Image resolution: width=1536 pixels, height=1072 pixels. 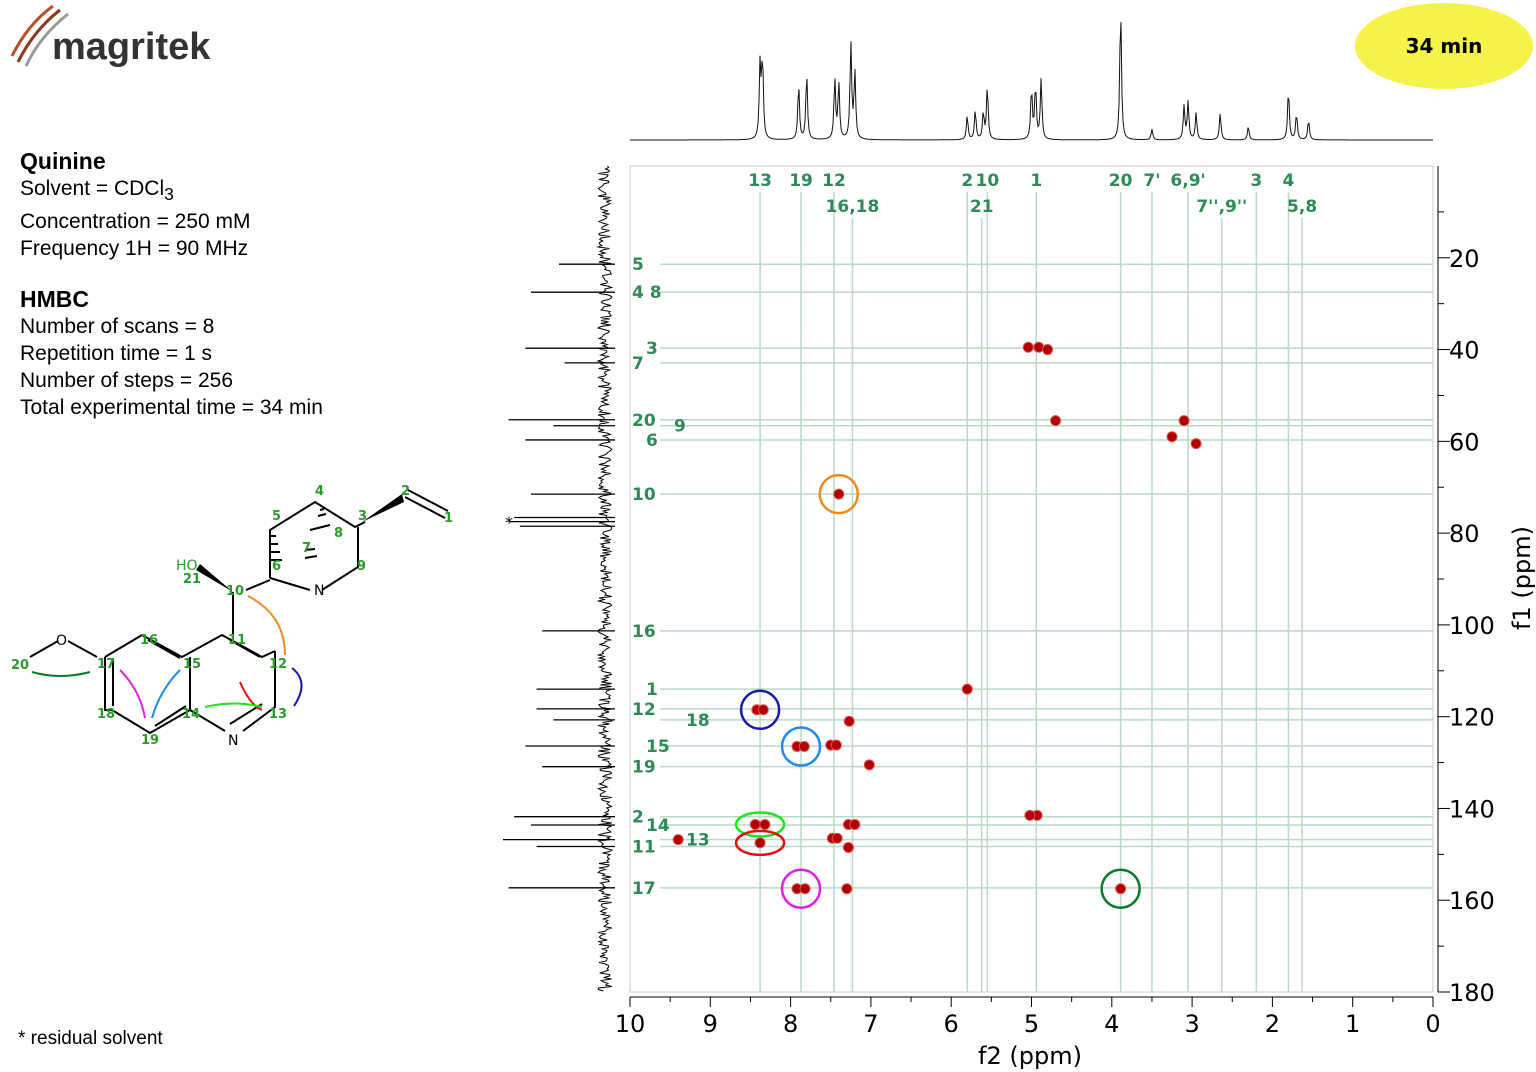 What do you see at coordinates (951, 1024) in the screenshot?
I see `x-tick-label: 6` at bounding box center [951, 1024].